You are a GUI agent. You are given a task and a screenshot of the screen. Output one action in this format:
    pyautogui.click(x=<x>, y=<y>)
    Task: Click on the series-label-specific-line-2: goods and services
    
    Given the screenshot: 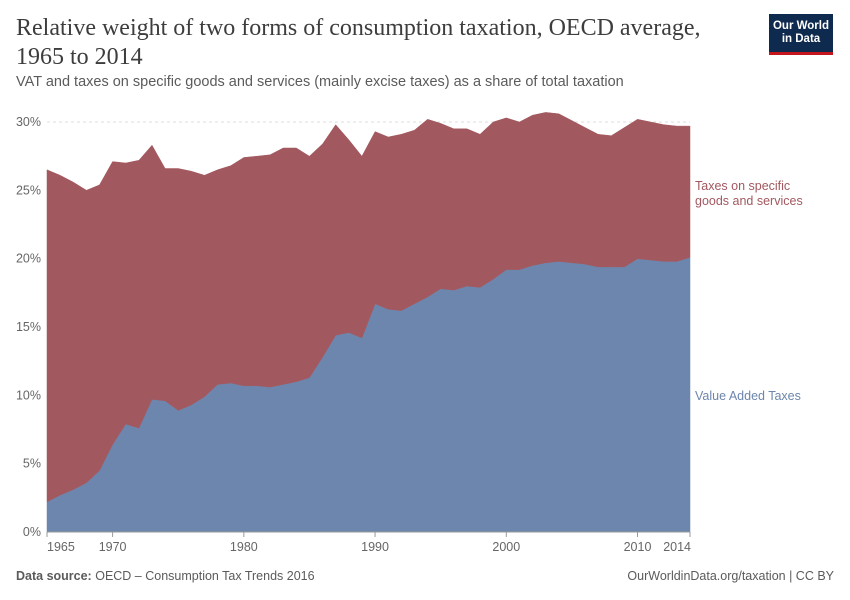 What is the action you would take?
    pyautogui.click(x=749, y=201)
    